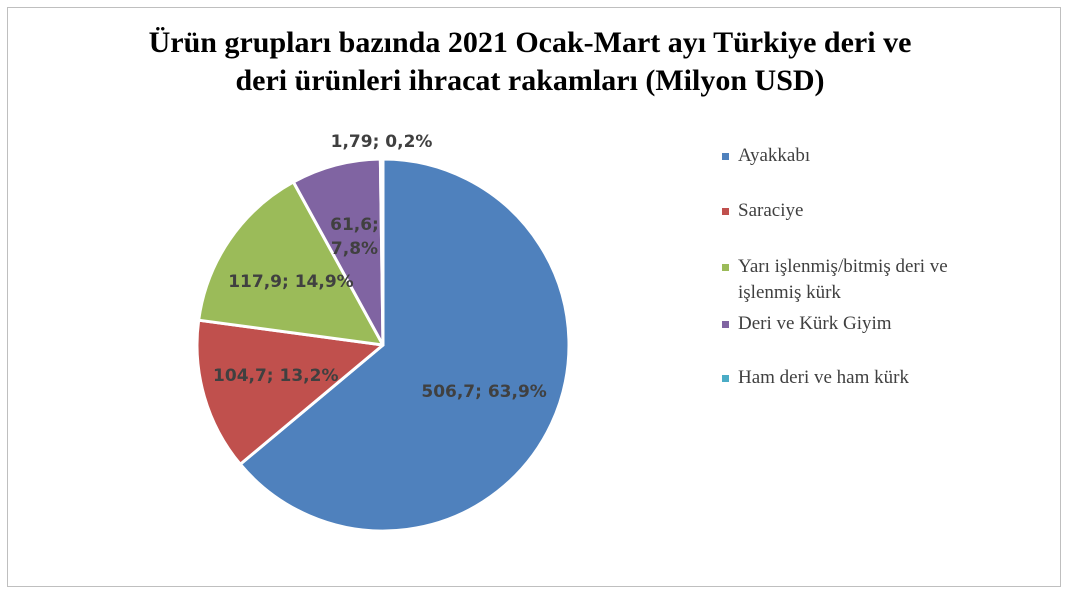  Describe the element at coordinates (354, 237) in the screenshot. I see `data-label: 61,6; 7,8%` at that location.